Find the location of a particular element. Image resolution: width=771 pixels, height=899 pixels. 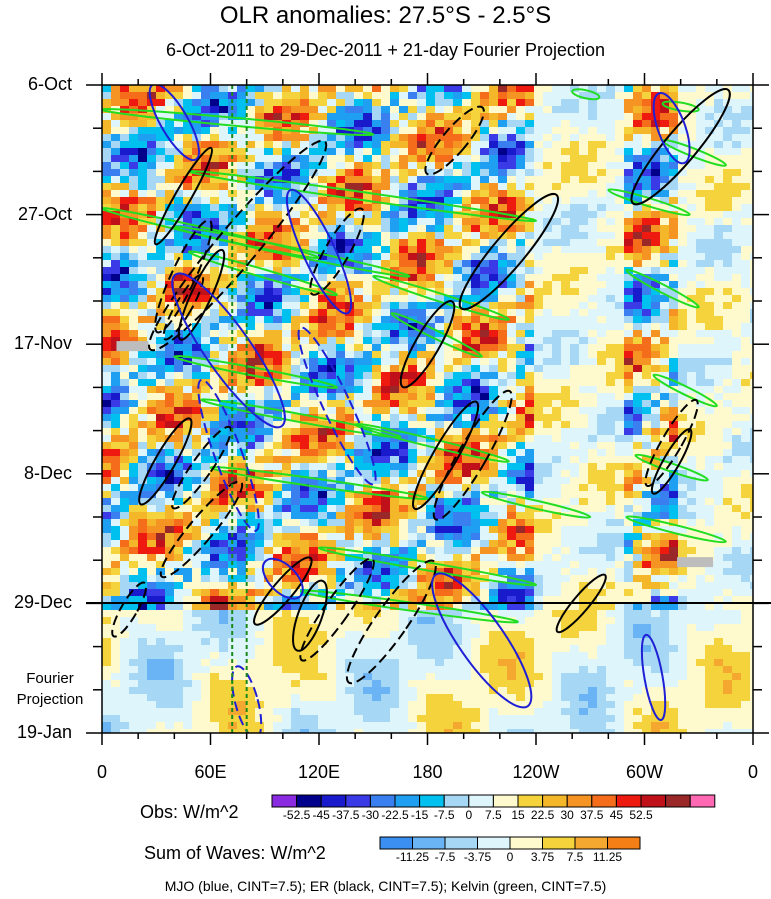

colorbar-level-label: -3.75 is located at coordinates (477, 857).